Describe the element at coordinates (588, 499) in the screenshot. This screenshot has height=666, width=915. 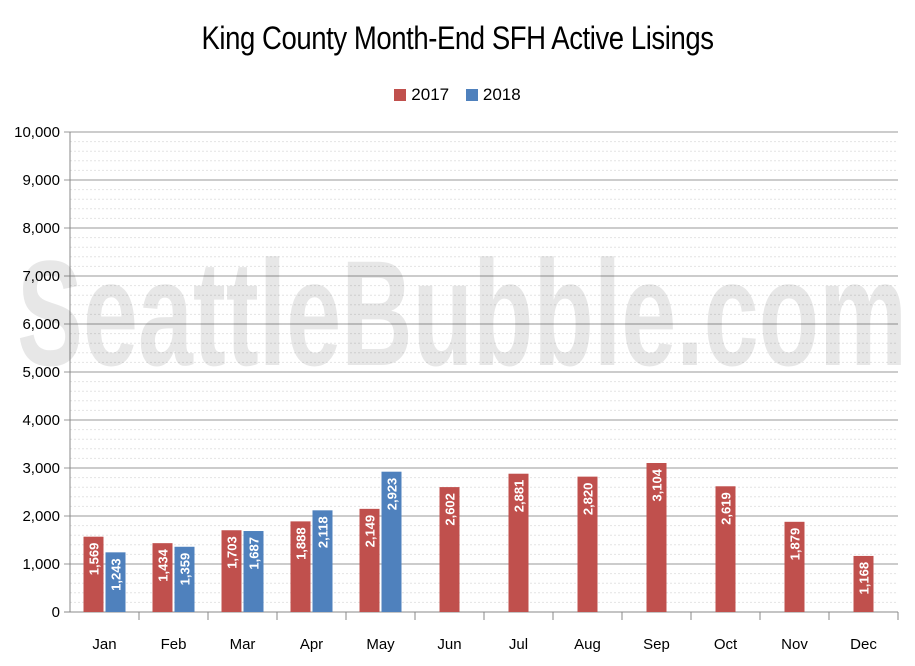
I see `bar-value-label: 2,820` at that location.